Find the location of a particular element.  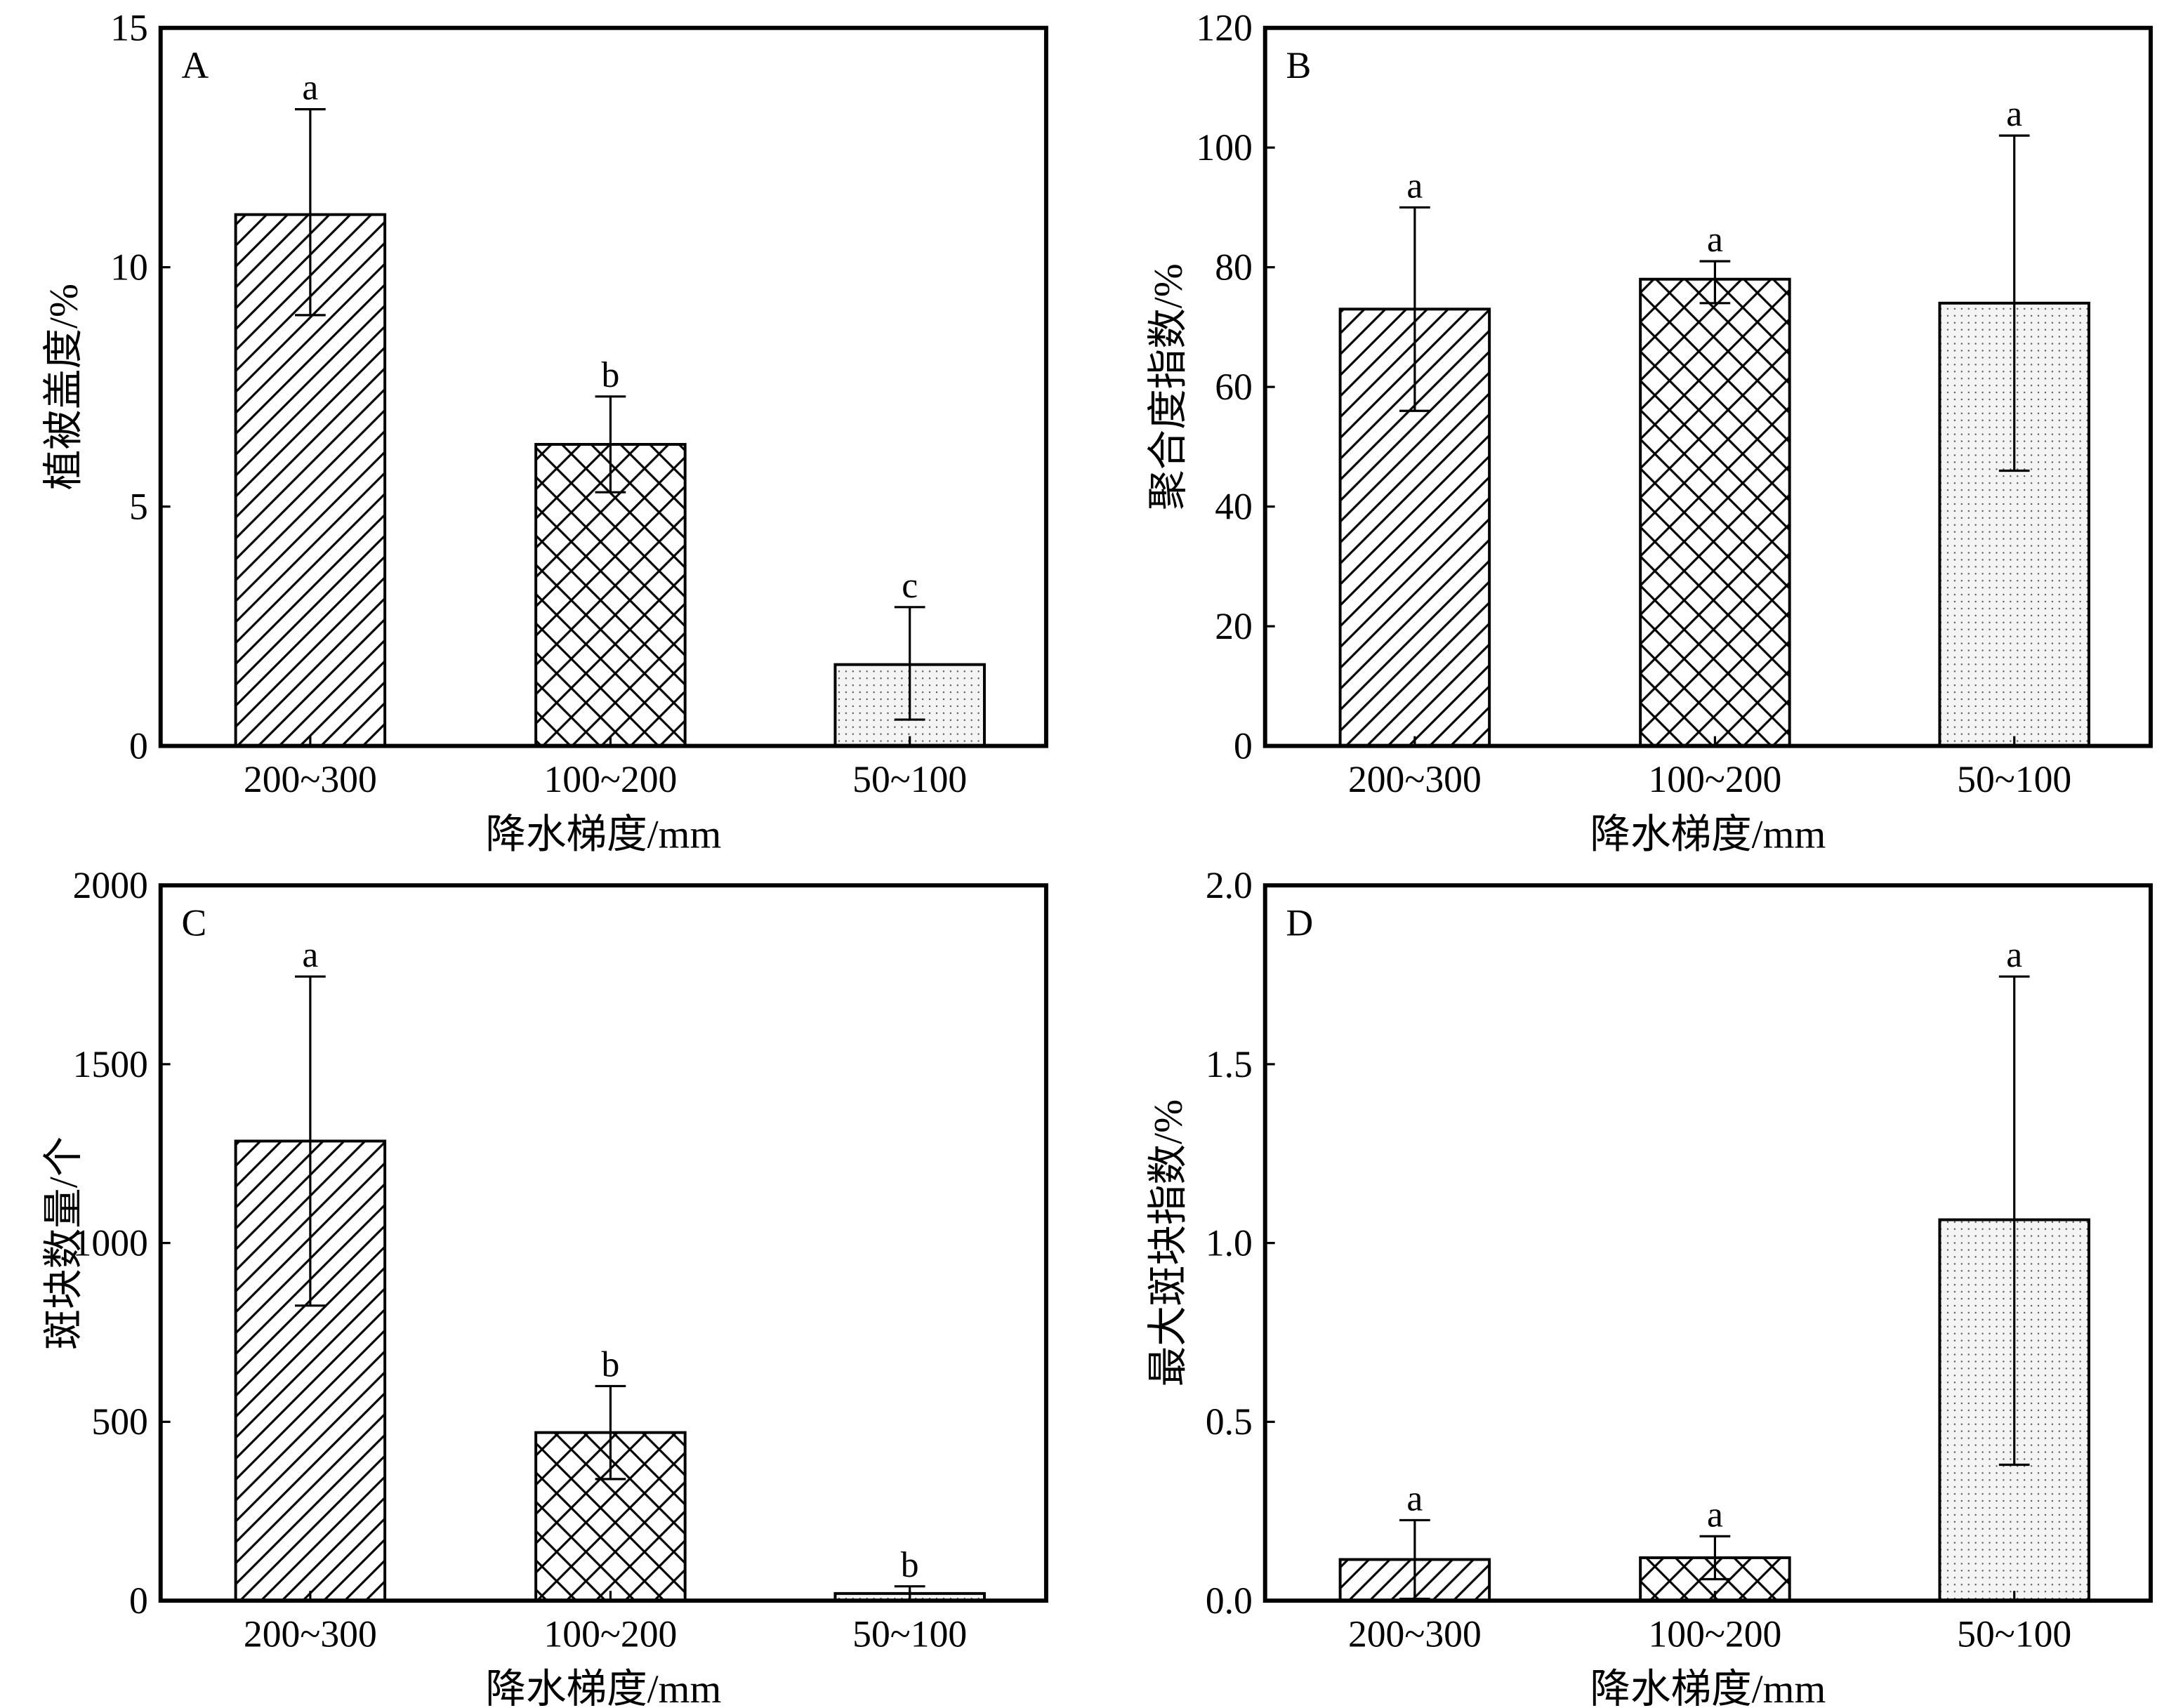

significance-letter: c is located at coordinates (910, 586).